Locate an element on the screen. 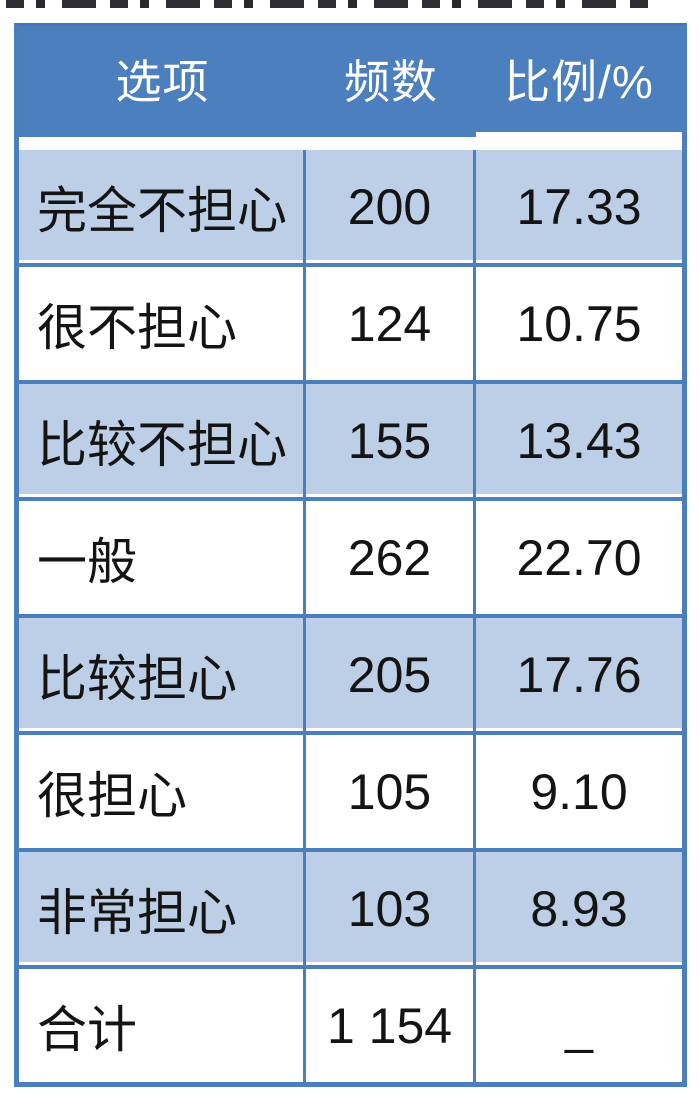 The width and height of the screenshot is (699, 1109). table-header-row: 选项 频数 比例/% is located at coordinates (350, 79).